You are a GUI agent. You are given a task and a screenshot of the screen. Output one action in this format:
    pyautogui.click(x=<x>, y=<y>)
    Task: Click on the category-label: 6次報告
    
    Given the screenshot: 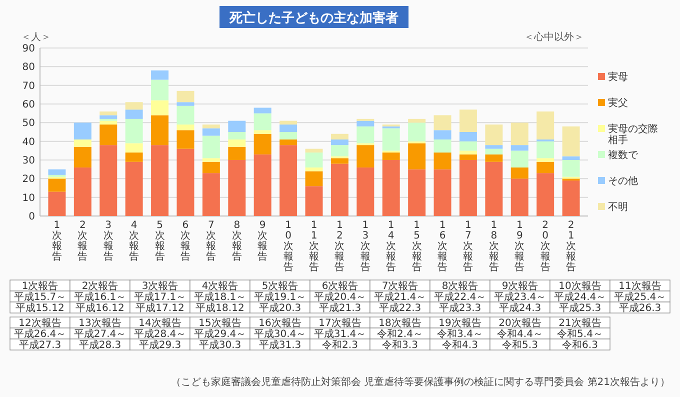 What is the action you would take?
    pyautogui.click(x=340, y=286)
    